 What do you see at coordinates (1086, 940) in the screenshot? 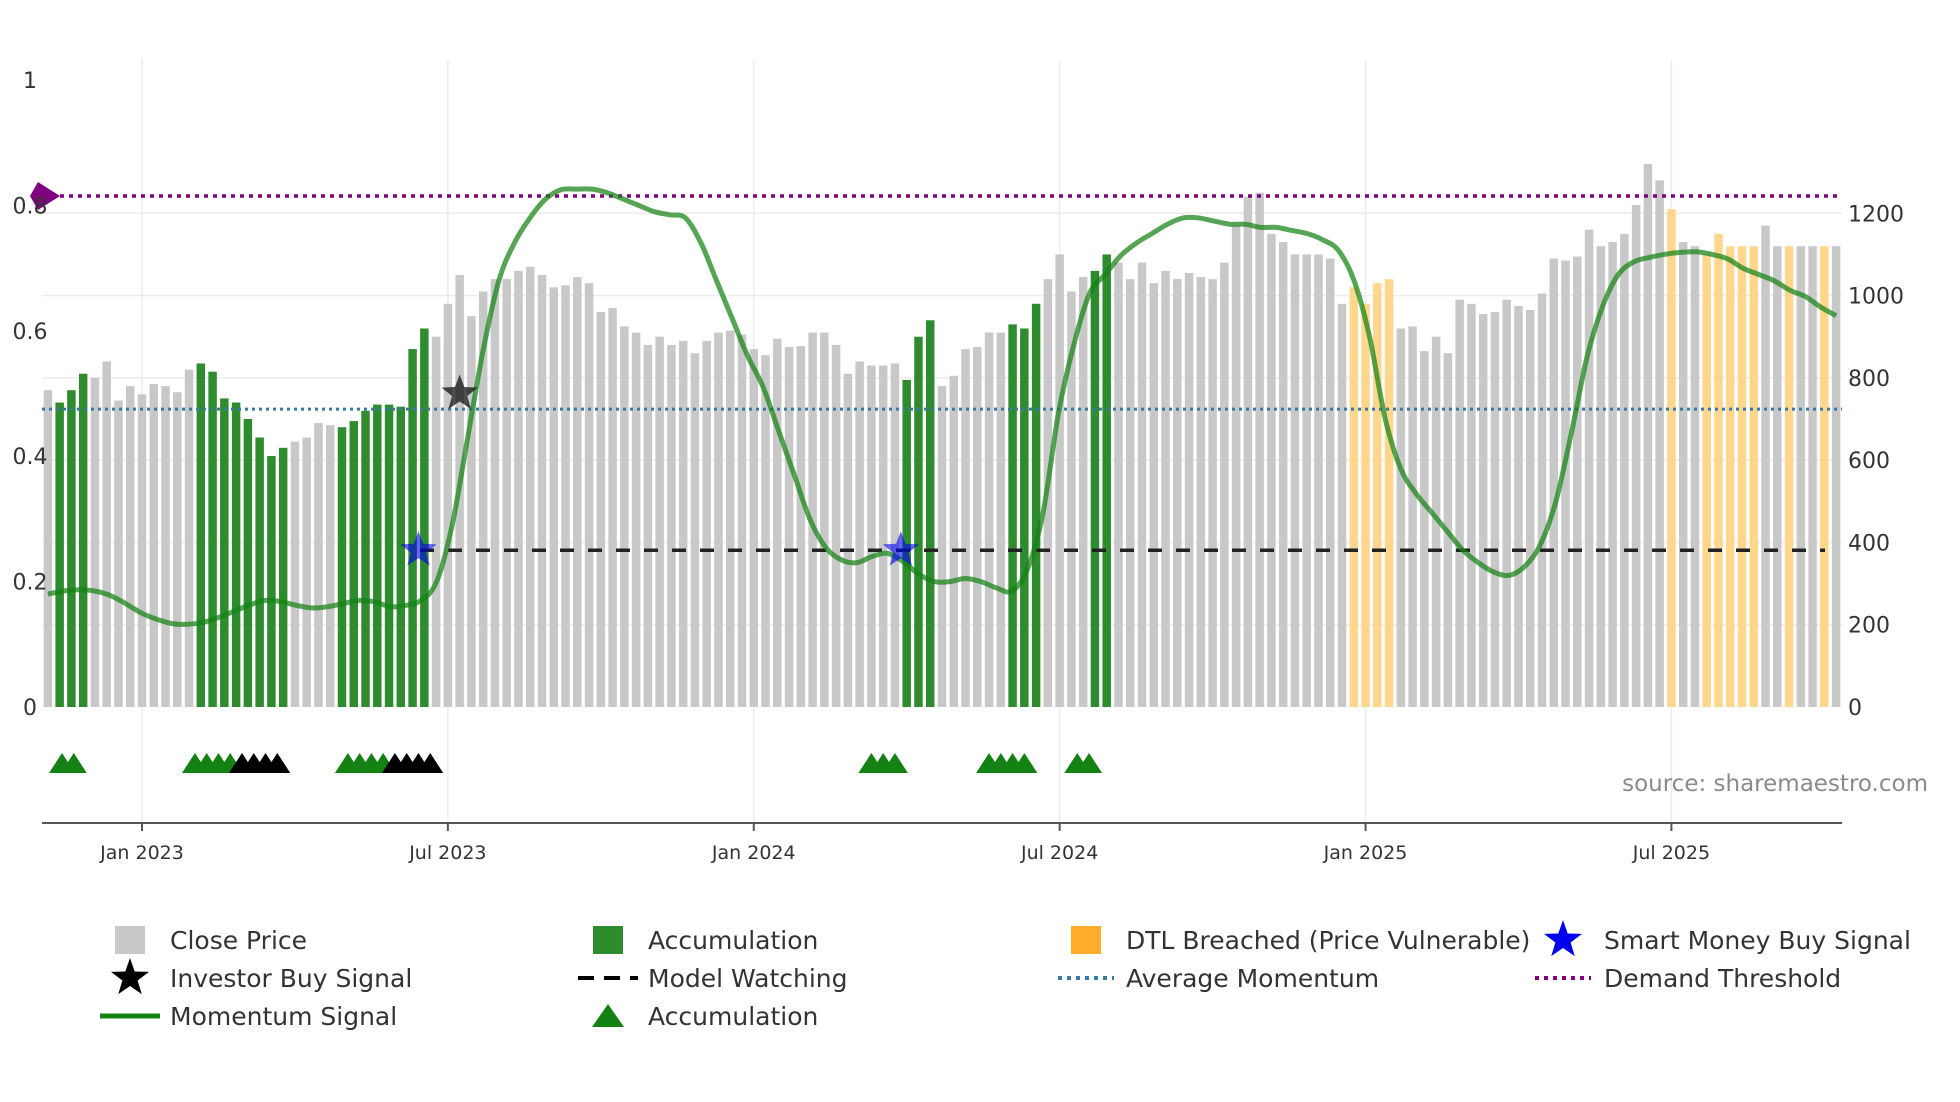
I see `legend-dtl-swatch` at bounding box center [1086, 940].